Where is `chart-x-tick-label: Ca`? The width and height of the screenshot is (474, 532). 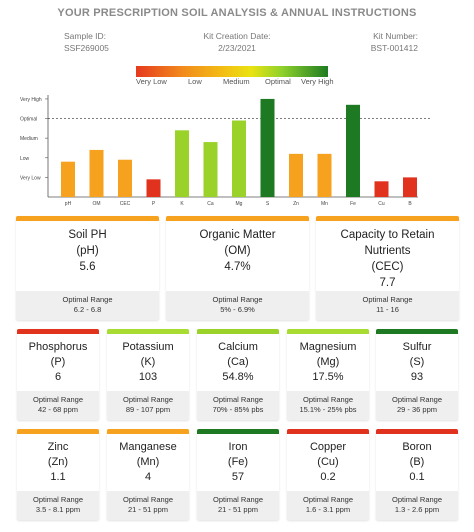
chart-x-tick-label: Ca is located at coordinates (210, 204).